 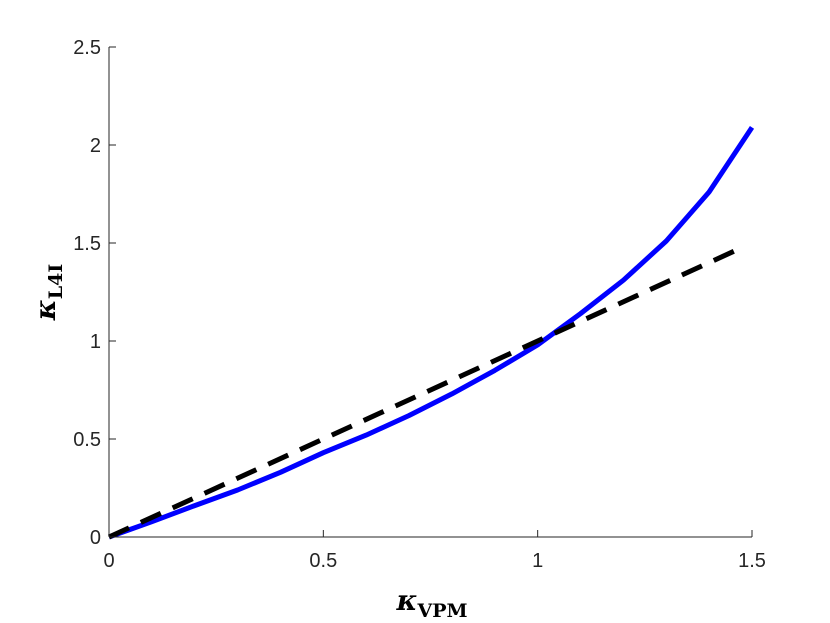 I want to click on x-axis-label-symbol: κ, so click(x=406, y=600).